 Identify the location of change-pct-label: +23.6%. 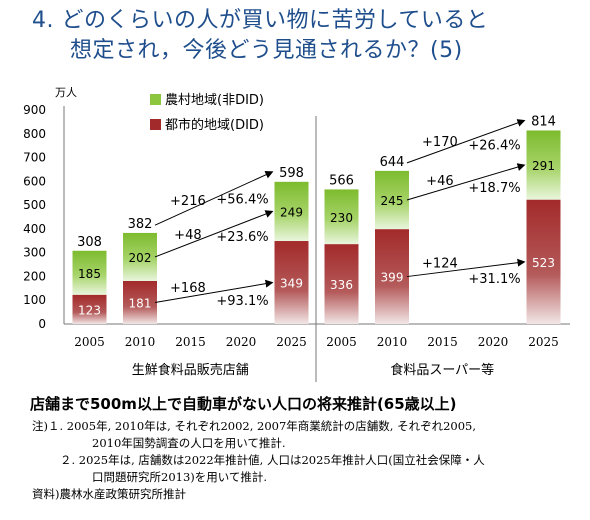
(242, 237).